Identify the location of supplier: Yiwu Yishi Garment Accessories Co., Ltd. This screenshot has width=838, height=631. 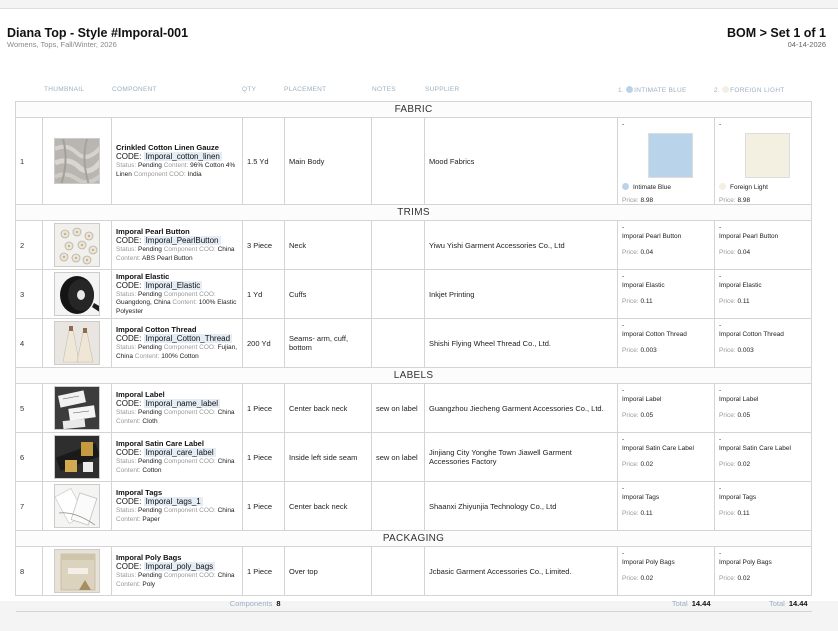
(521, 245).